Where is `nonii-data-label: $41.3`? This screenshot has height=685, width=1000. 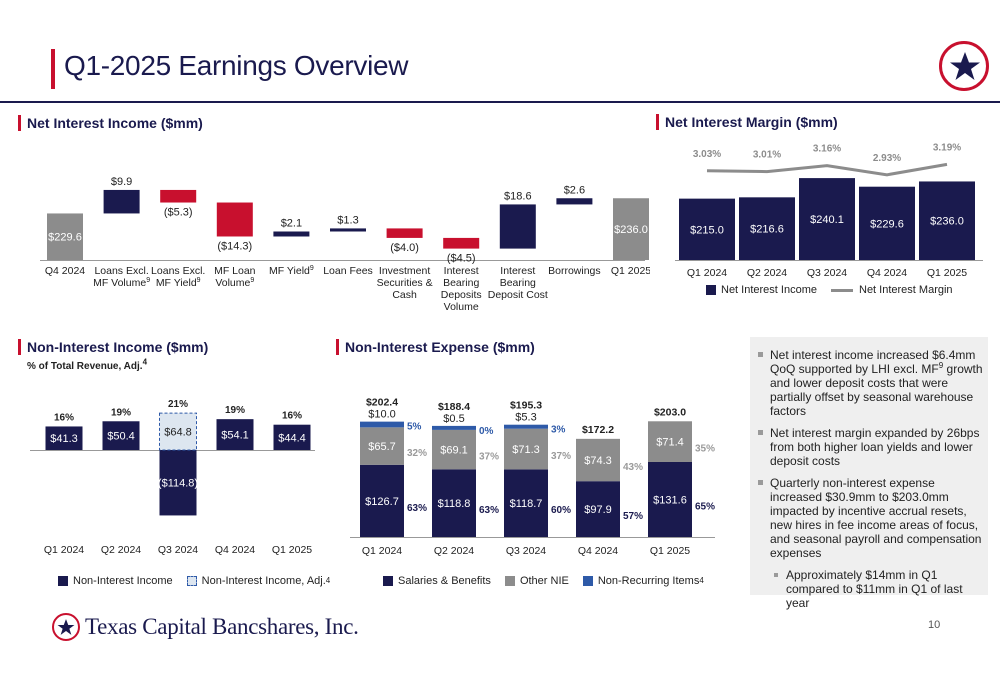
nonii-data-label: $41.3 is located at coordinates (64, 439).